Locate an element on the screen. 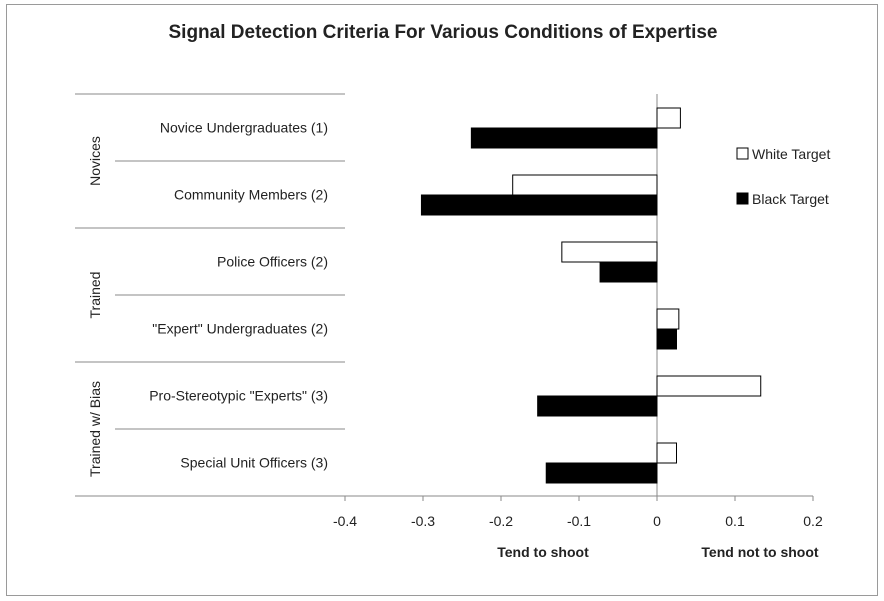  category-label: Police Officers (2) is located at coordinates (272, 262).